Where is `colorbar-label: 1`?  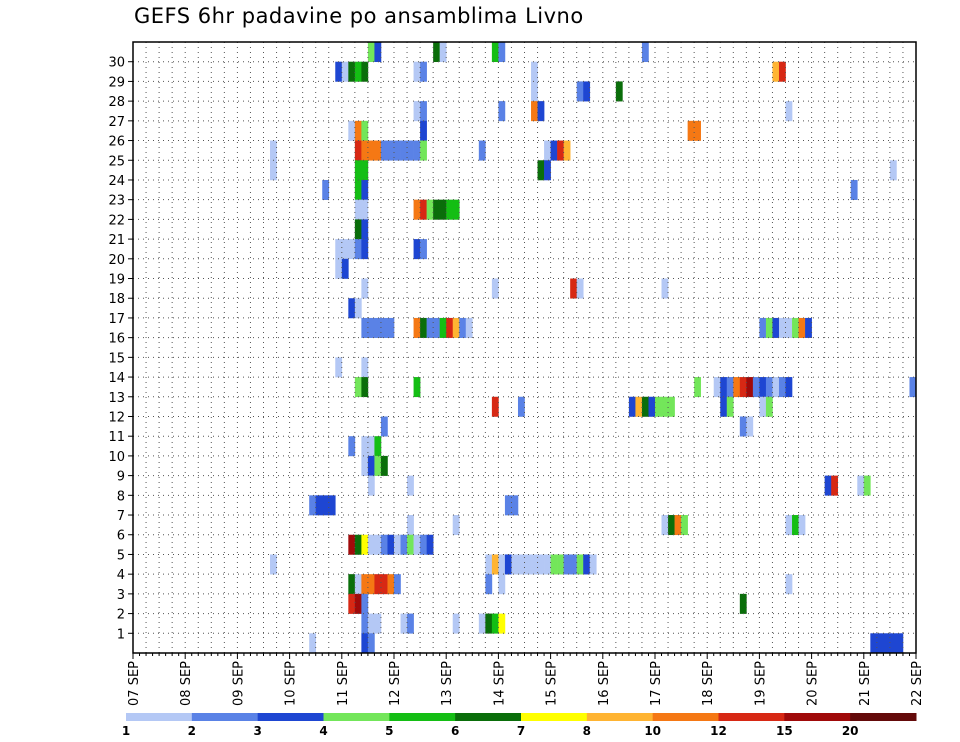 colorbar-label: 1 is located at coordinates (126, 731).